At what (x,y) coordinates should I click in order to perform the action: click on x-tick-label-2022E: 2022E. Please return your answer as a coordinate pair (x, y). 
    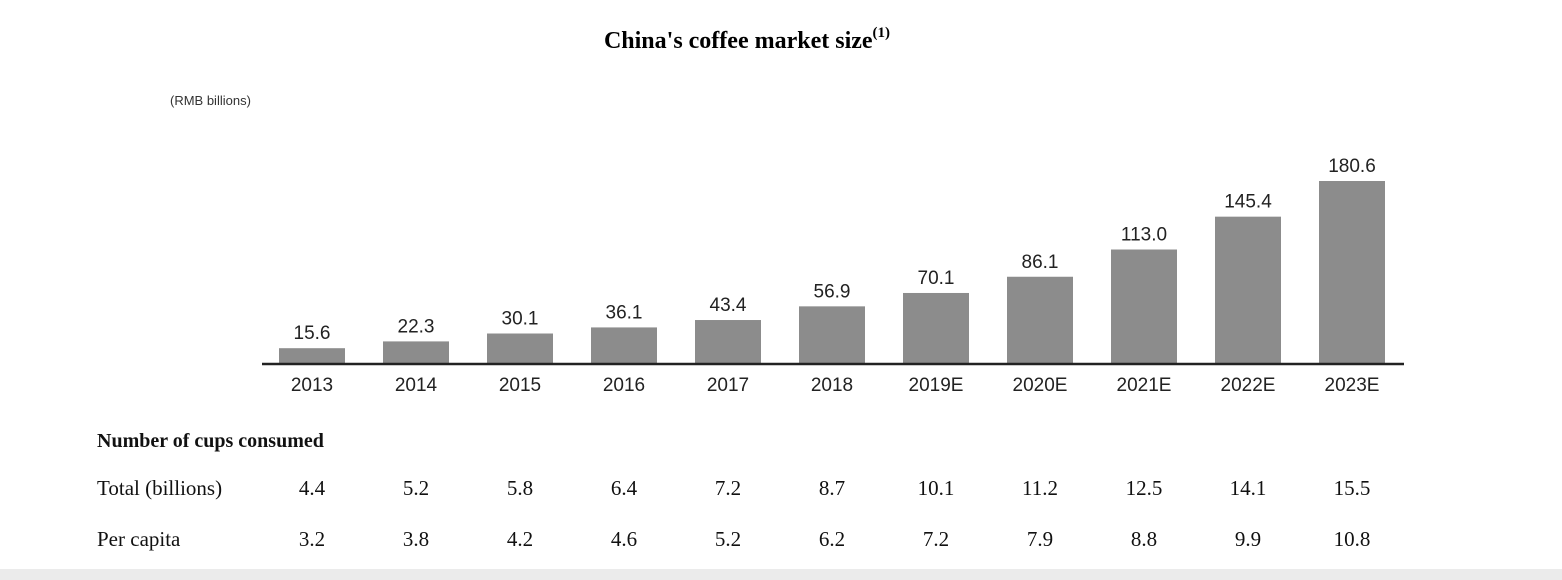
    Looking at the image, I should click on (1248, 385).